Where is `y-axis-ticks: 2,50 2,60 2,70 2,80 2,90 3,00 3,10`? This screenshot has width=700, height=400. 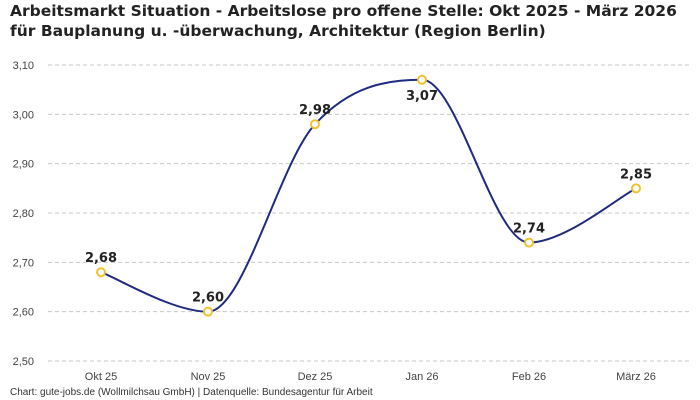
y-axis-ticks: 2,50 2,60 2,70 2,80 2,90 3,00 3,10 is located at coordinates (23, 214).